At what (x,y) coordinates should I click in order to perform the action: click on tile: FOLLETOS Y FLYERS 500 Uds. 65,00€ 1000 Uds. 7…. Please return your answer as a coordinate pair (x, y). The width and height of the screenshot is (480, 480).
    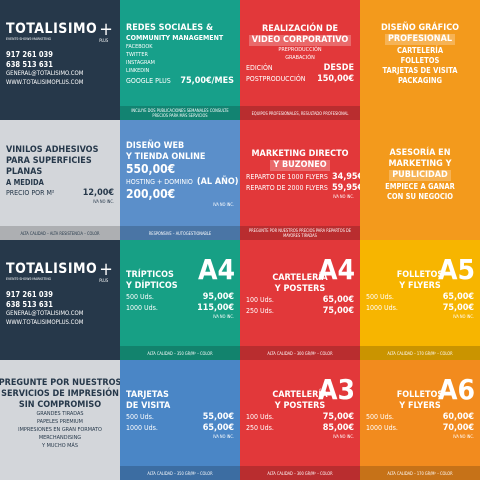
    Looking at the image, I should click on (420, 300).